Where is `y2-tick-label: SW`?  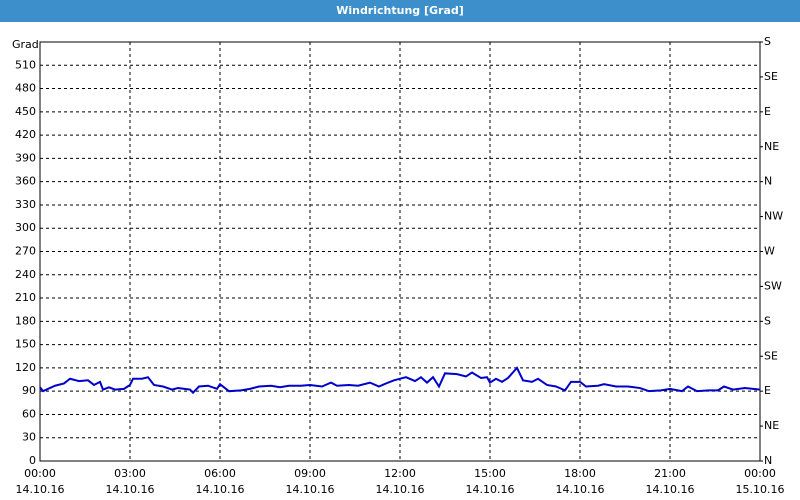
y2-tick-label: SW is located at coordinates (773, 285).